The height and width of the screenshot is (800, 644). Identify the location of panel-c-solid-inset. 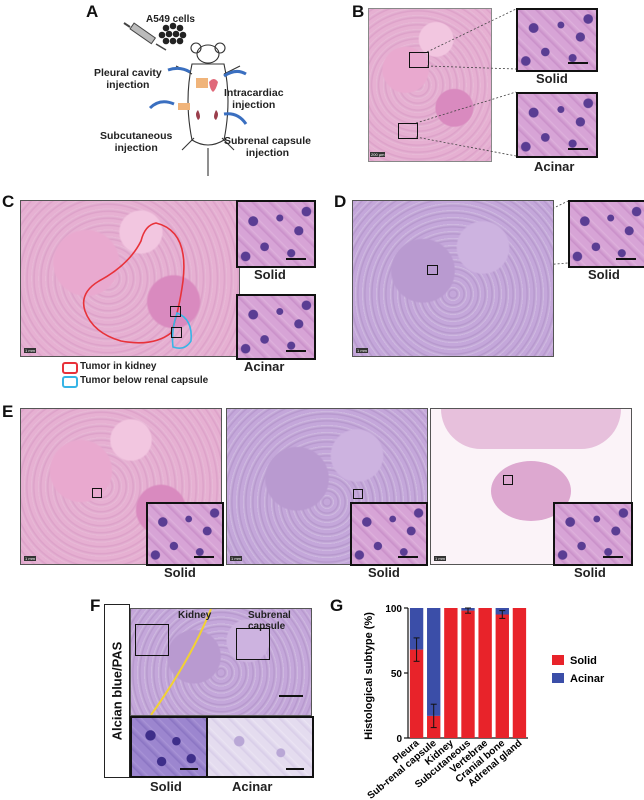
(276, 234).